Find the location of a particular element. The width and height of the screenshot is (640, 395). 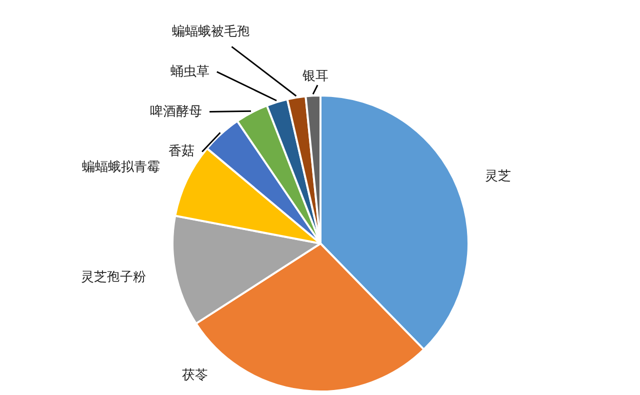

slice-label: 蛹虫草 is located at coordinates (190, 72).